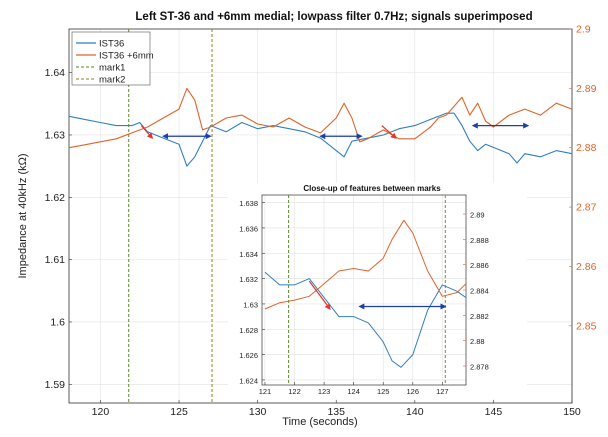 This screenshot has height=437, width=608. What do you see at coordinates (55, 385) in the screenshot?
I see `y-tick-label-left: 1.59` at bounding box center [55, 385].